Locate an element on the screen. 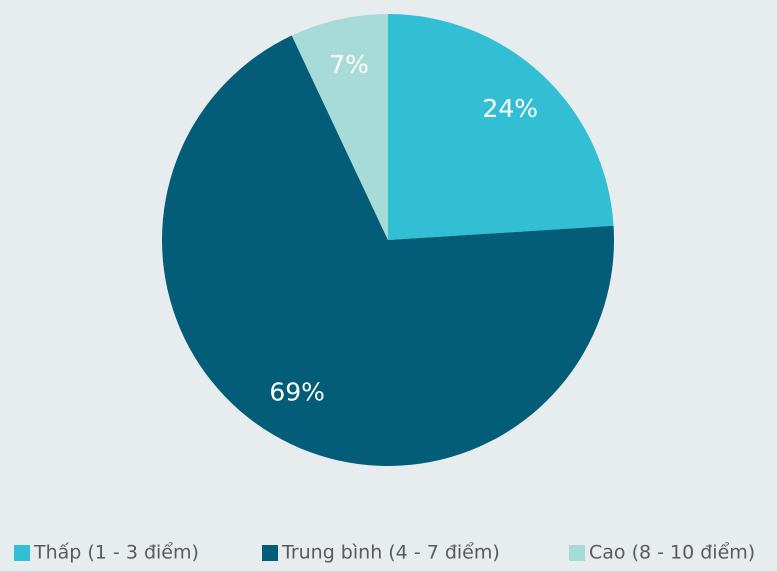  legend-label: Thấp (1 - 3 điểm) is located at coordinates (116, 553).